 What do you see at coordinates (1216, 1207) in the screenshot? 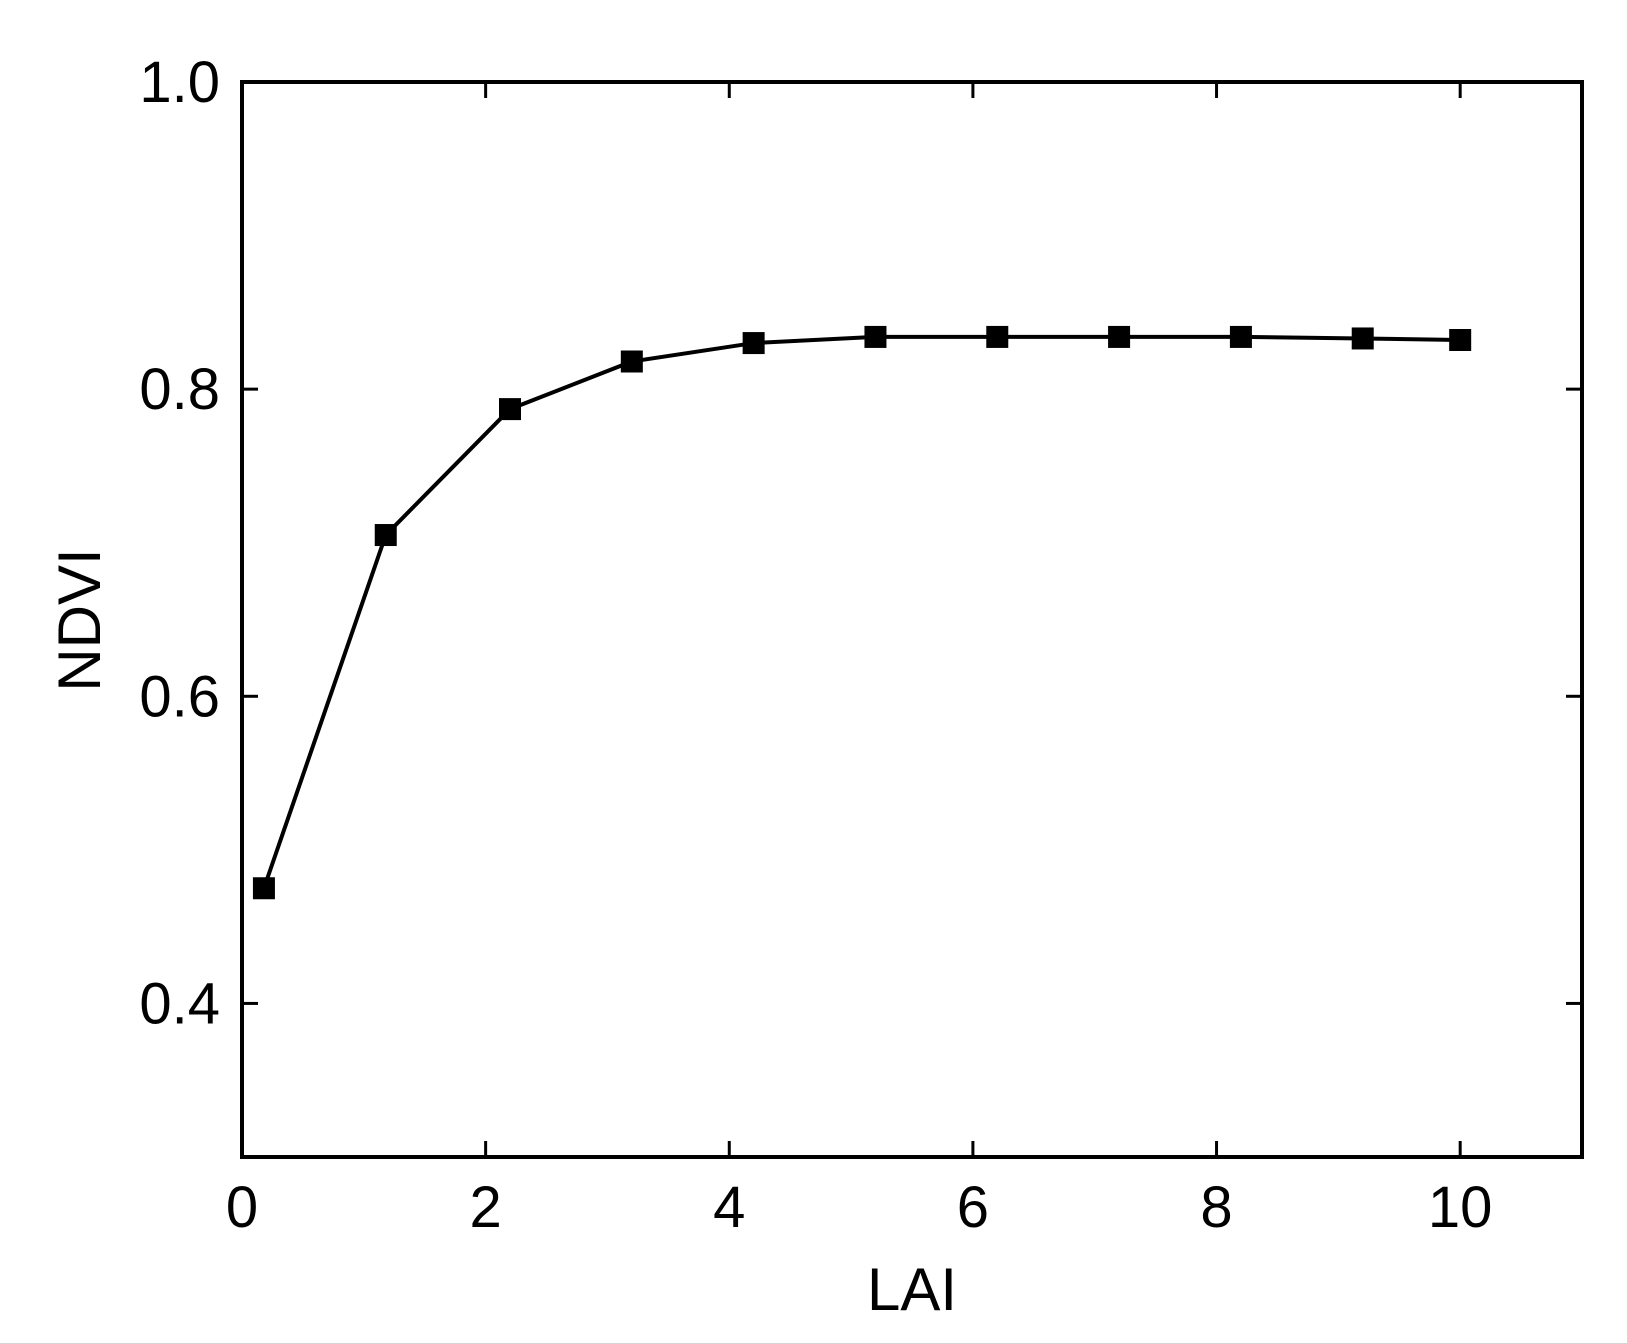
I see `x-tick-label: 8` at bounding box center [1216, 1207].